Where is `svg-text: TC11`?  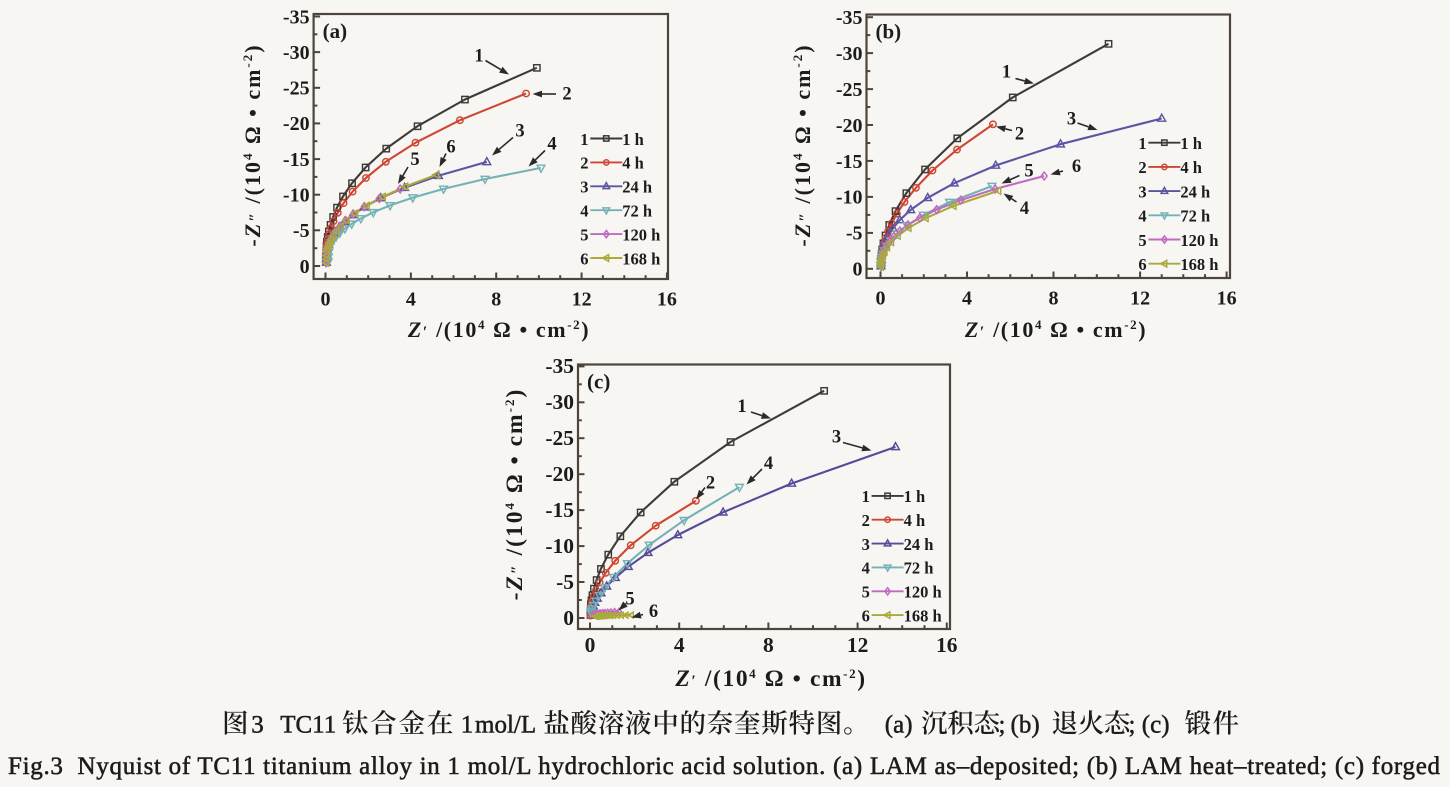 svg-text: TC11 is located at coordinates (308, 725).